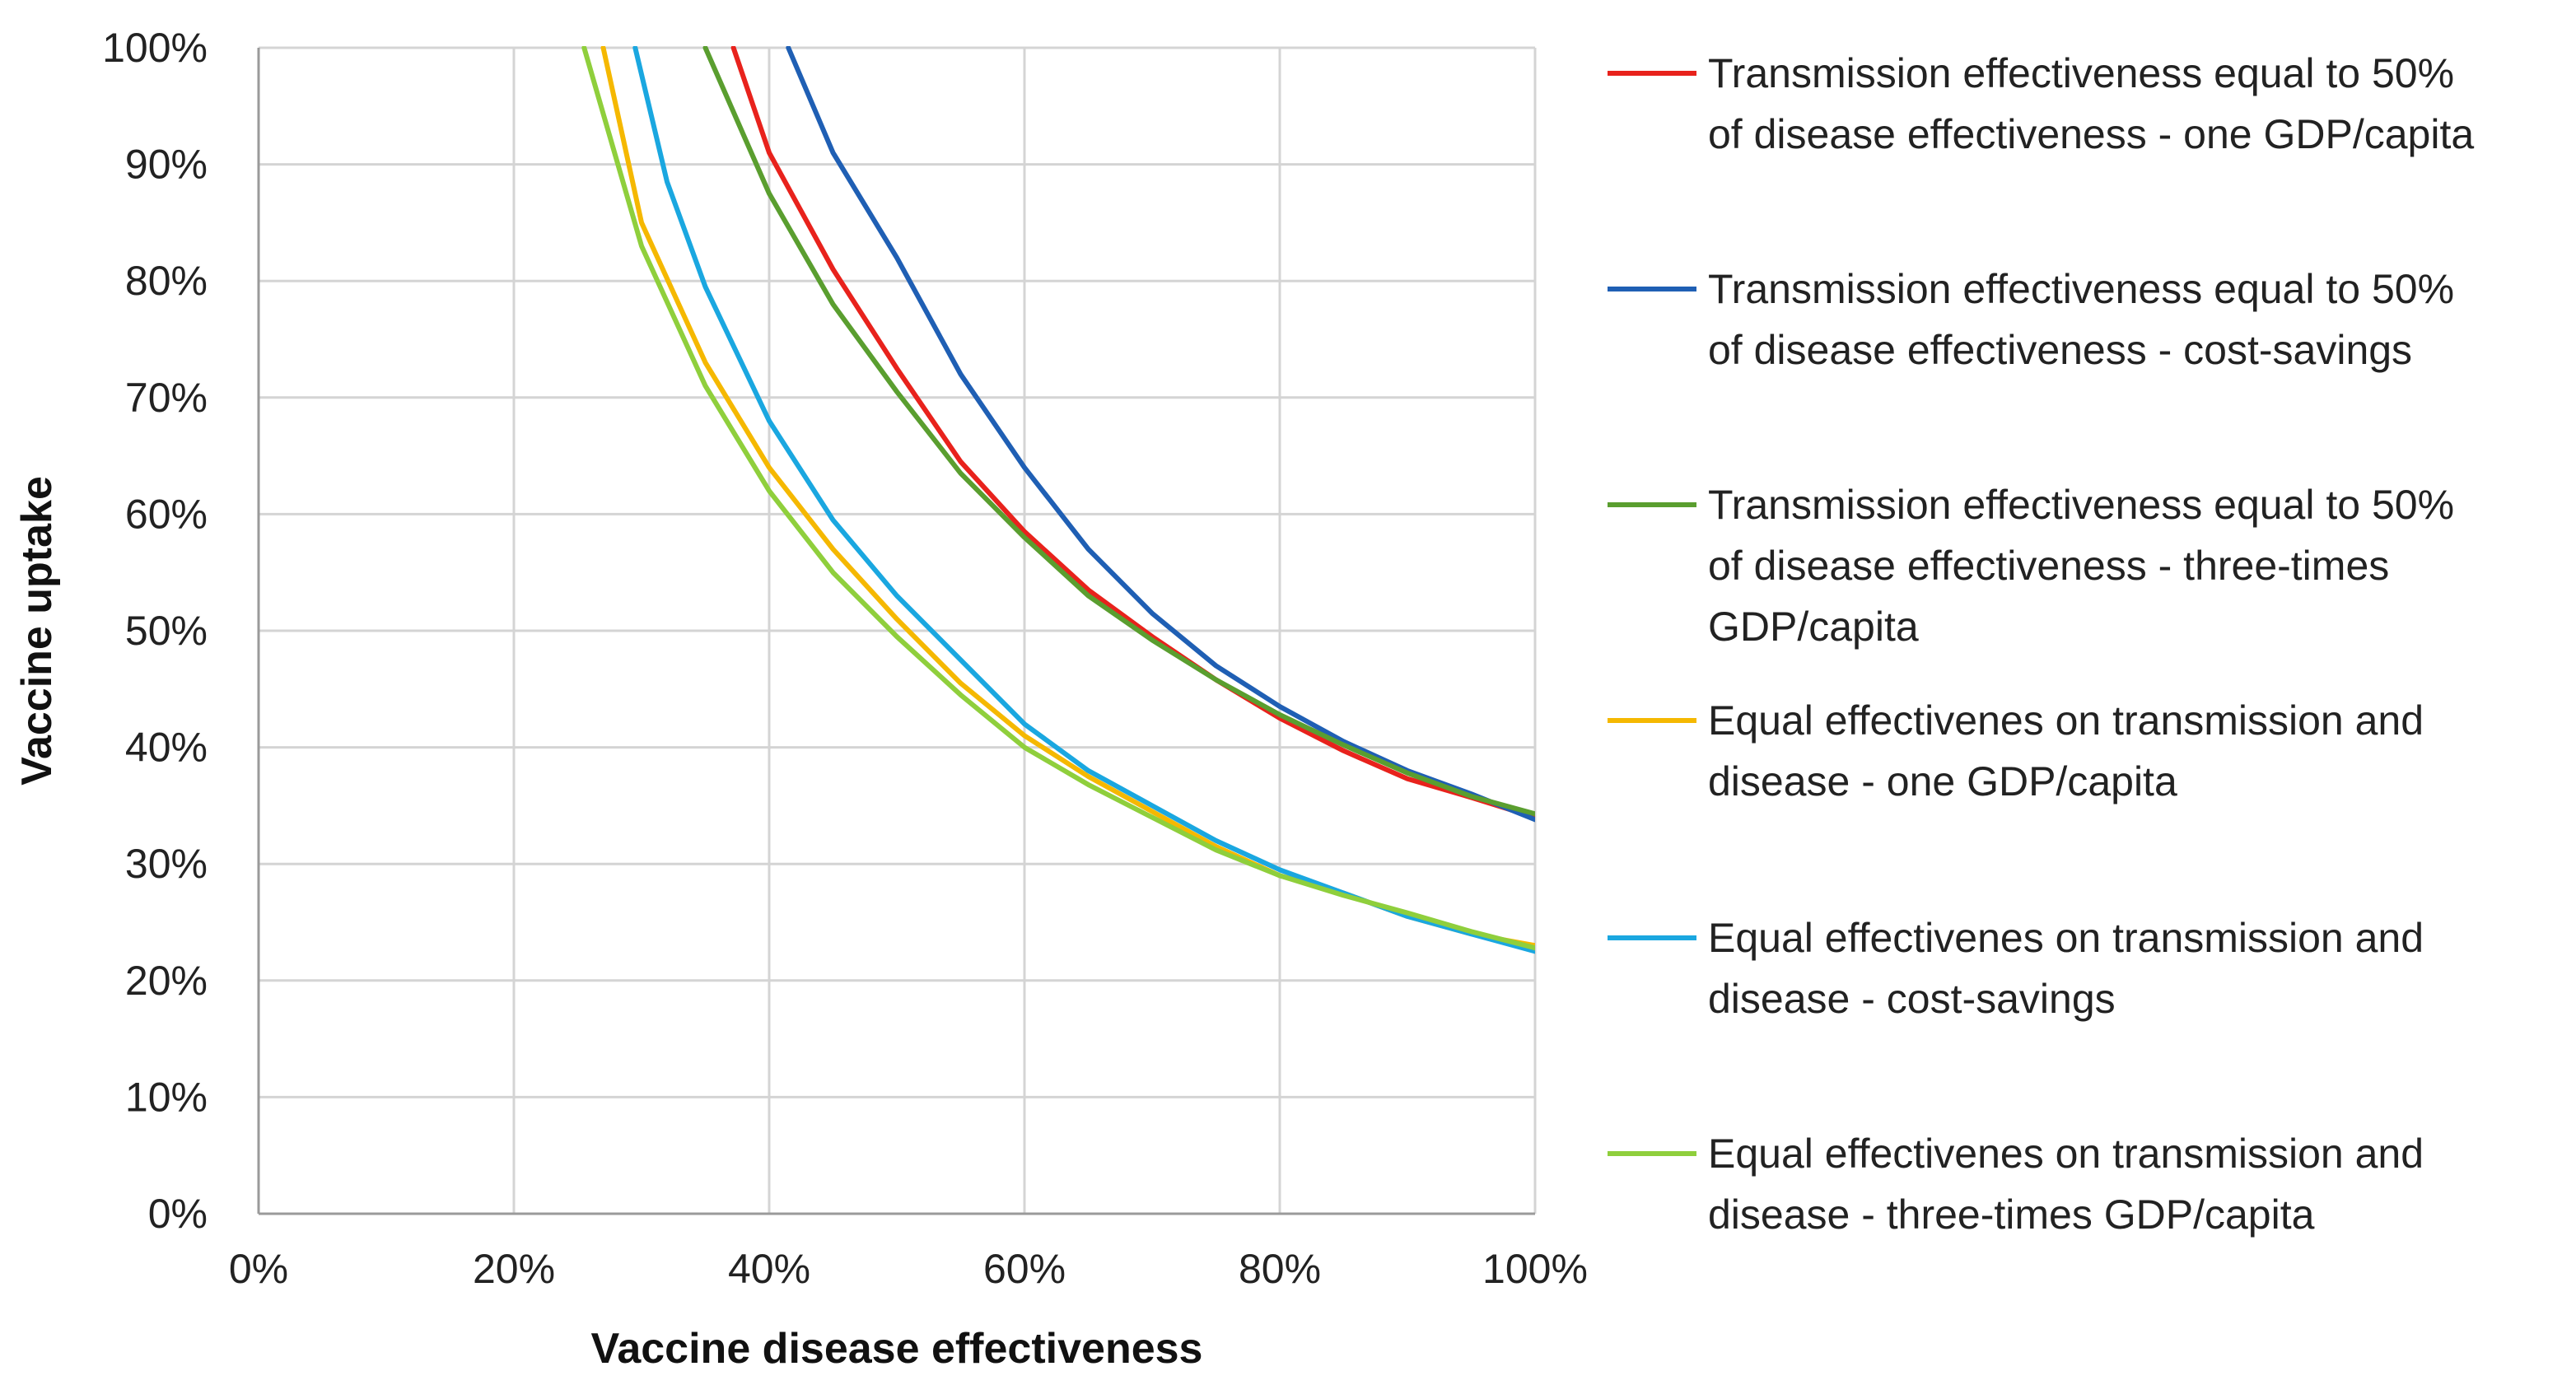 The height and width of the screenshot is (1385, 2576). What do you see at coordinates (2048, 566) in the screenshot?
I see `legend-label: of disease effectiveness - three-times` at bounding box center [2048, 566].